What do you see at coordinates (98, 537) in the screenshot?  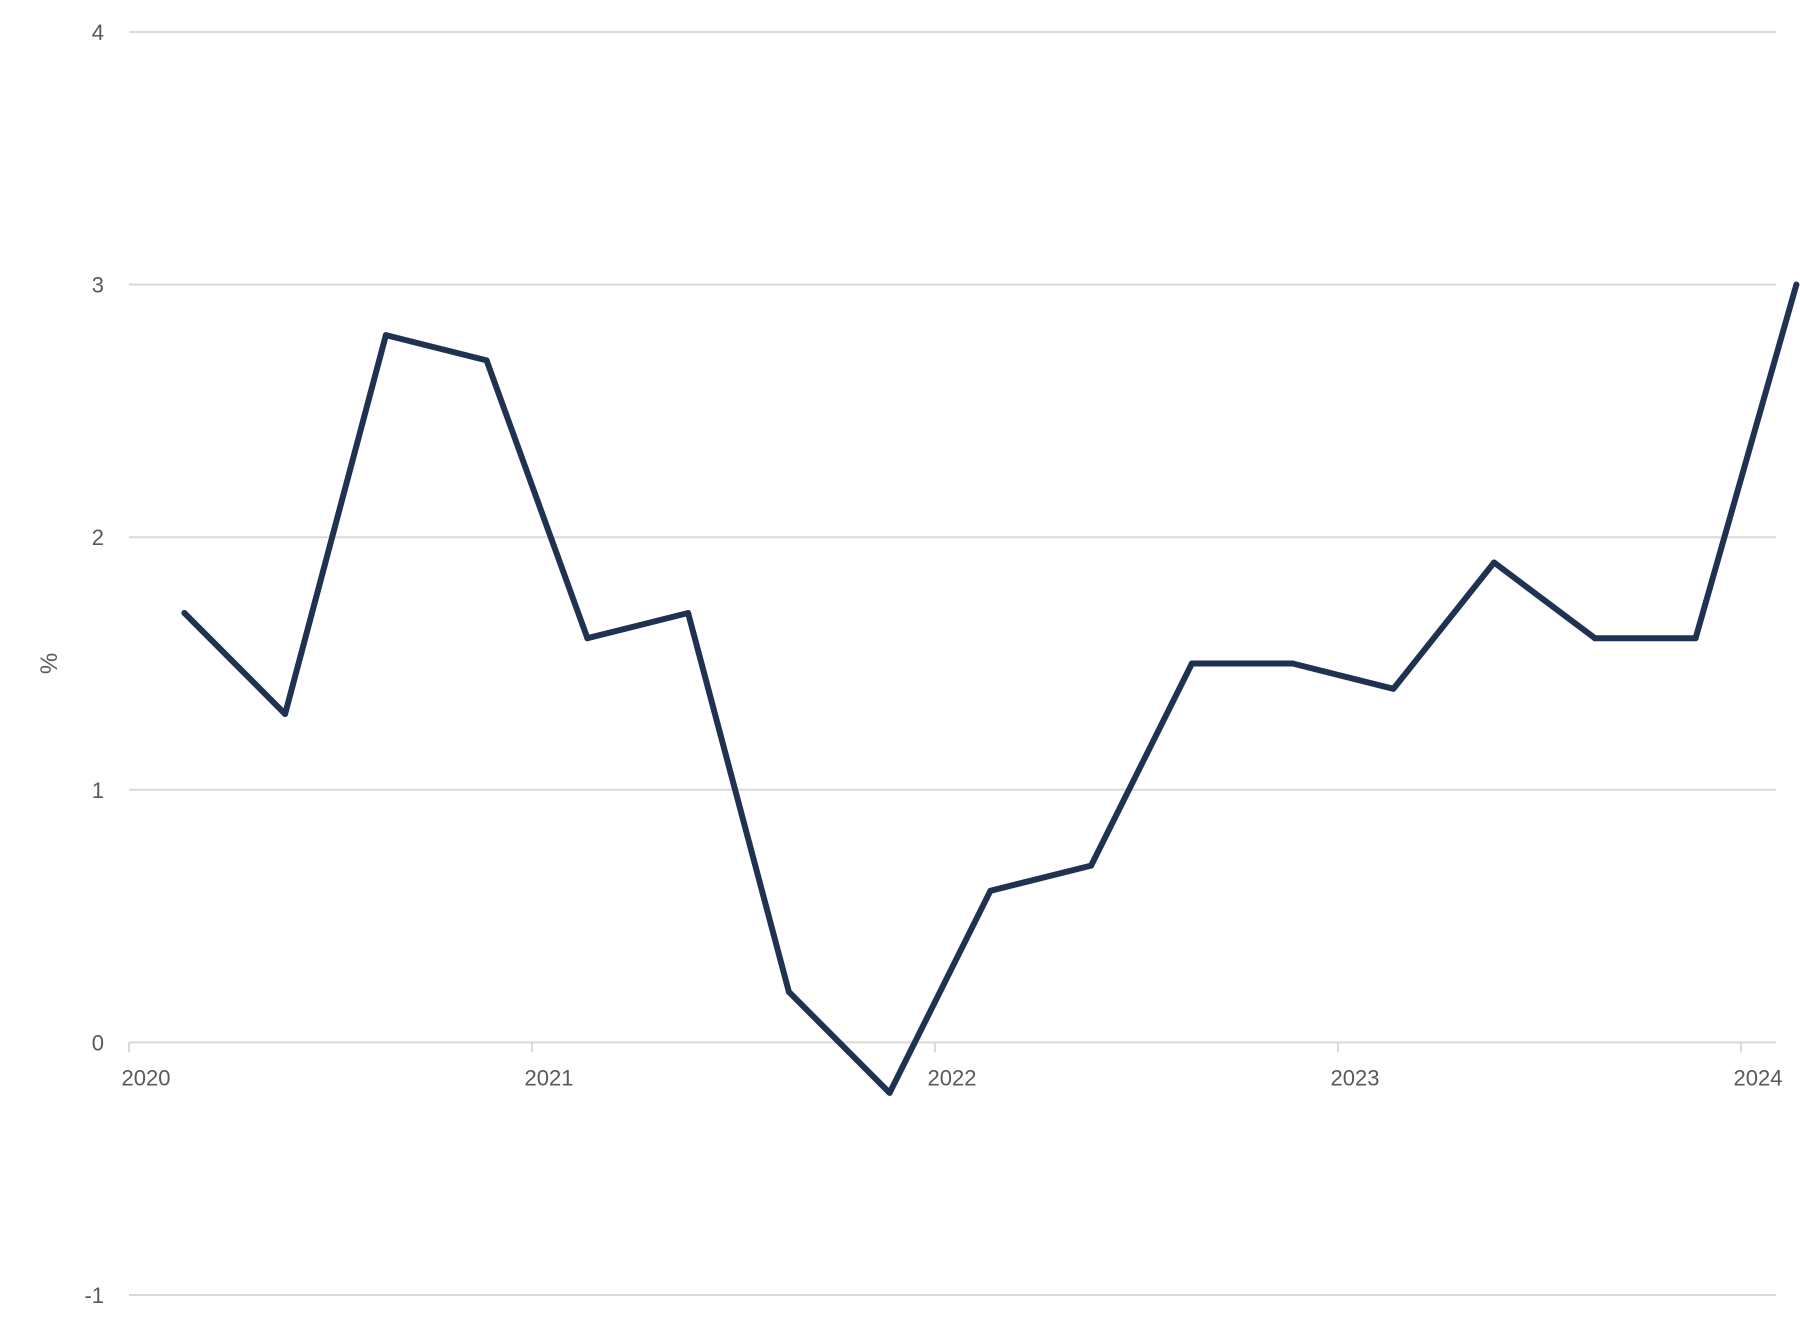 I see `y-tick-label: 2` at bounding box center [98, 537].